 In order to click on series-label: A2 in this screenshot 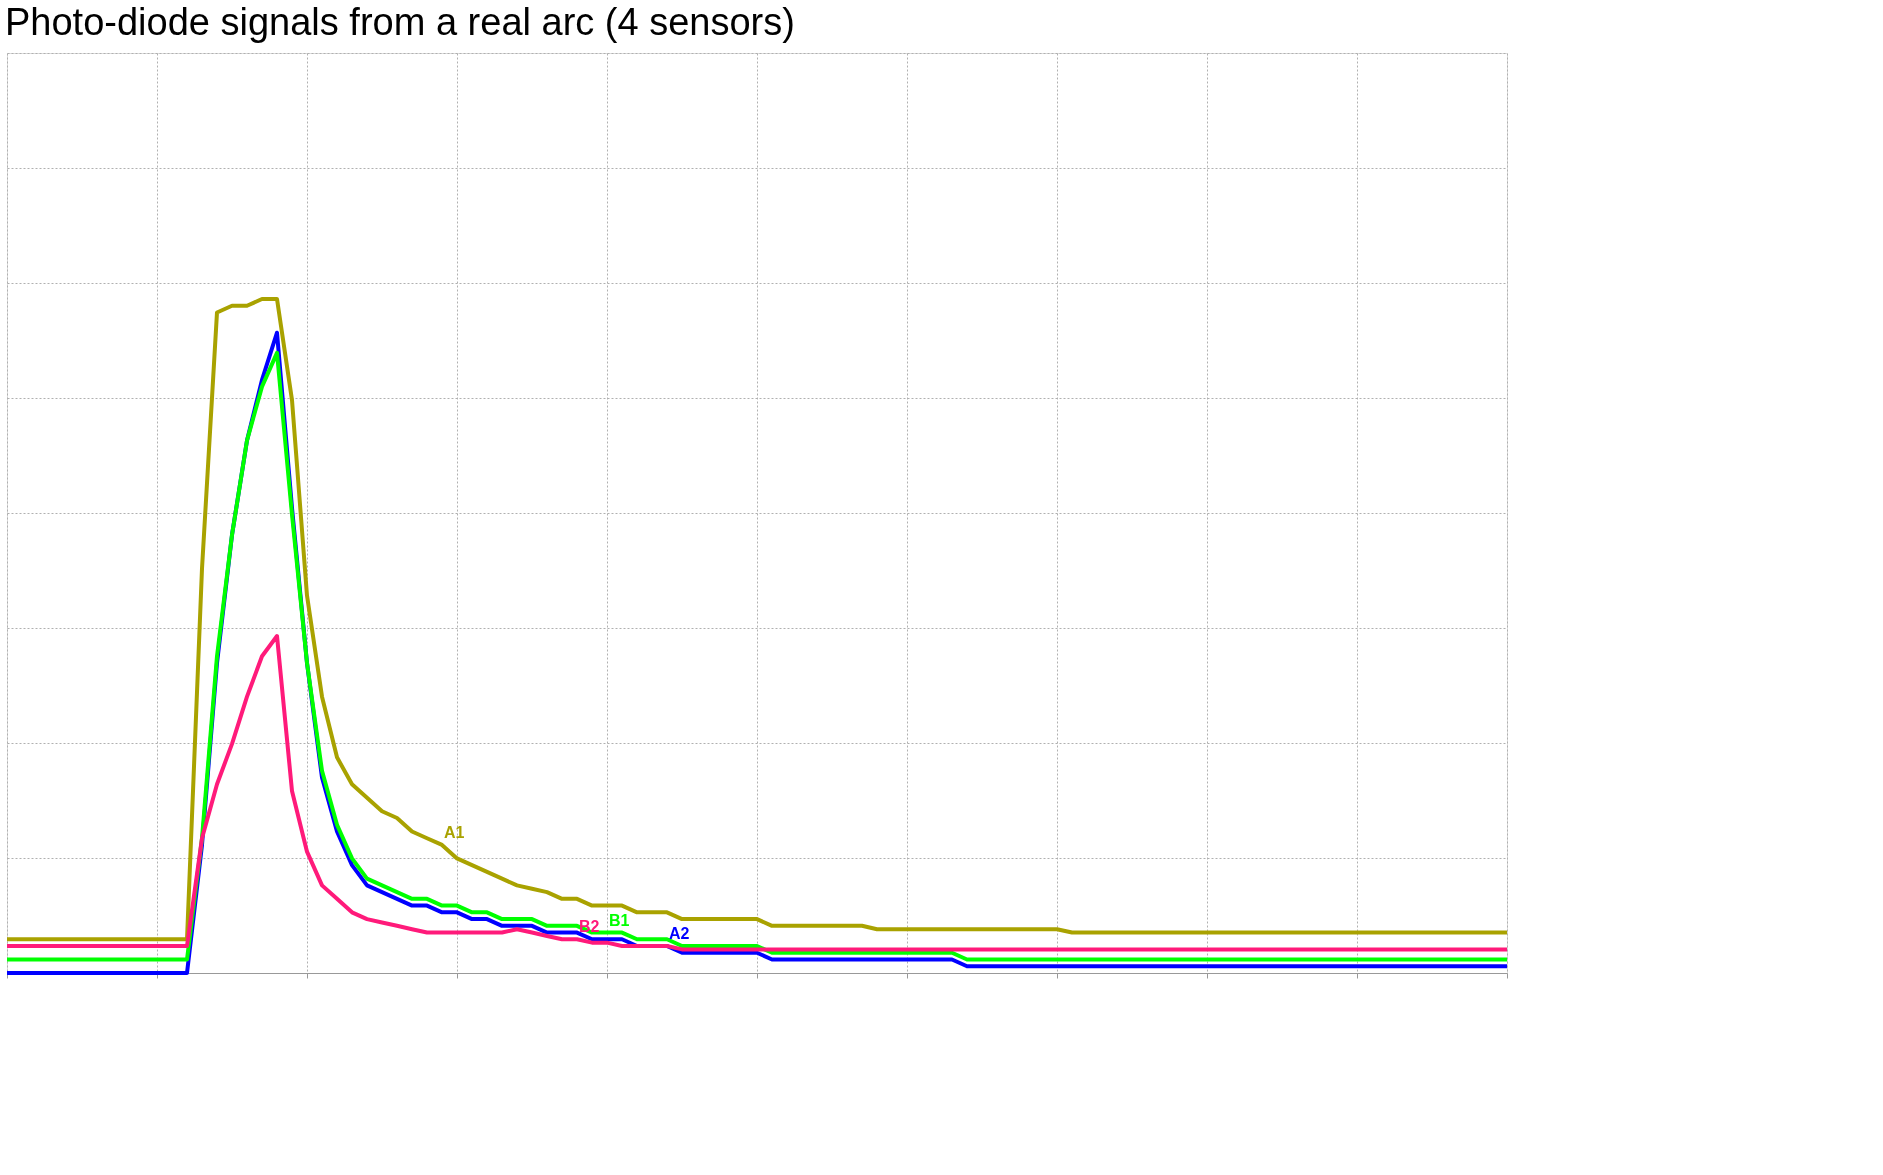, I will do `click(679, 934)`.